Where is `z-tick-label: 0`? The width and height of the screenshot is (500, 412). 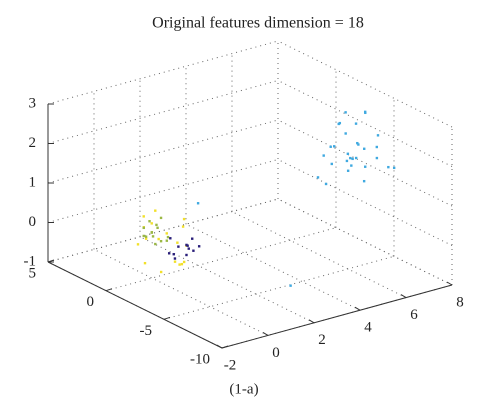 z-tick-label: 0 is located at coordinates (33, 222).